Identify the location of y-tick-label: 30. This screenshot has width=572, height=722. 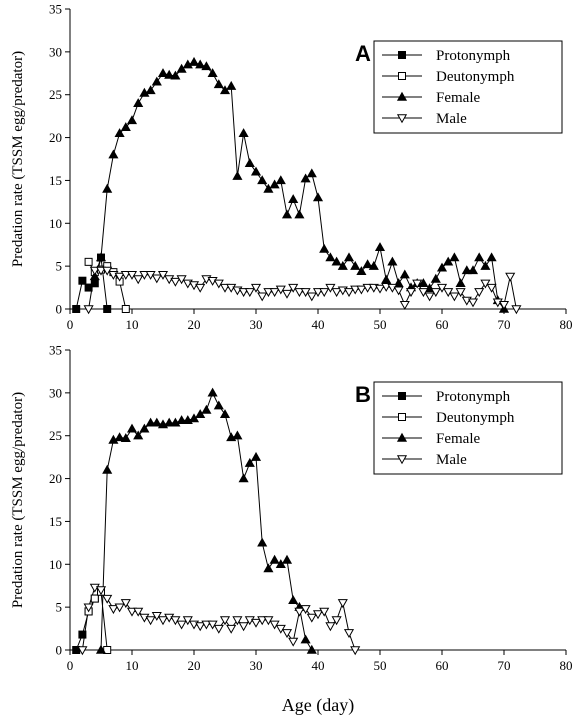
(55, 51).